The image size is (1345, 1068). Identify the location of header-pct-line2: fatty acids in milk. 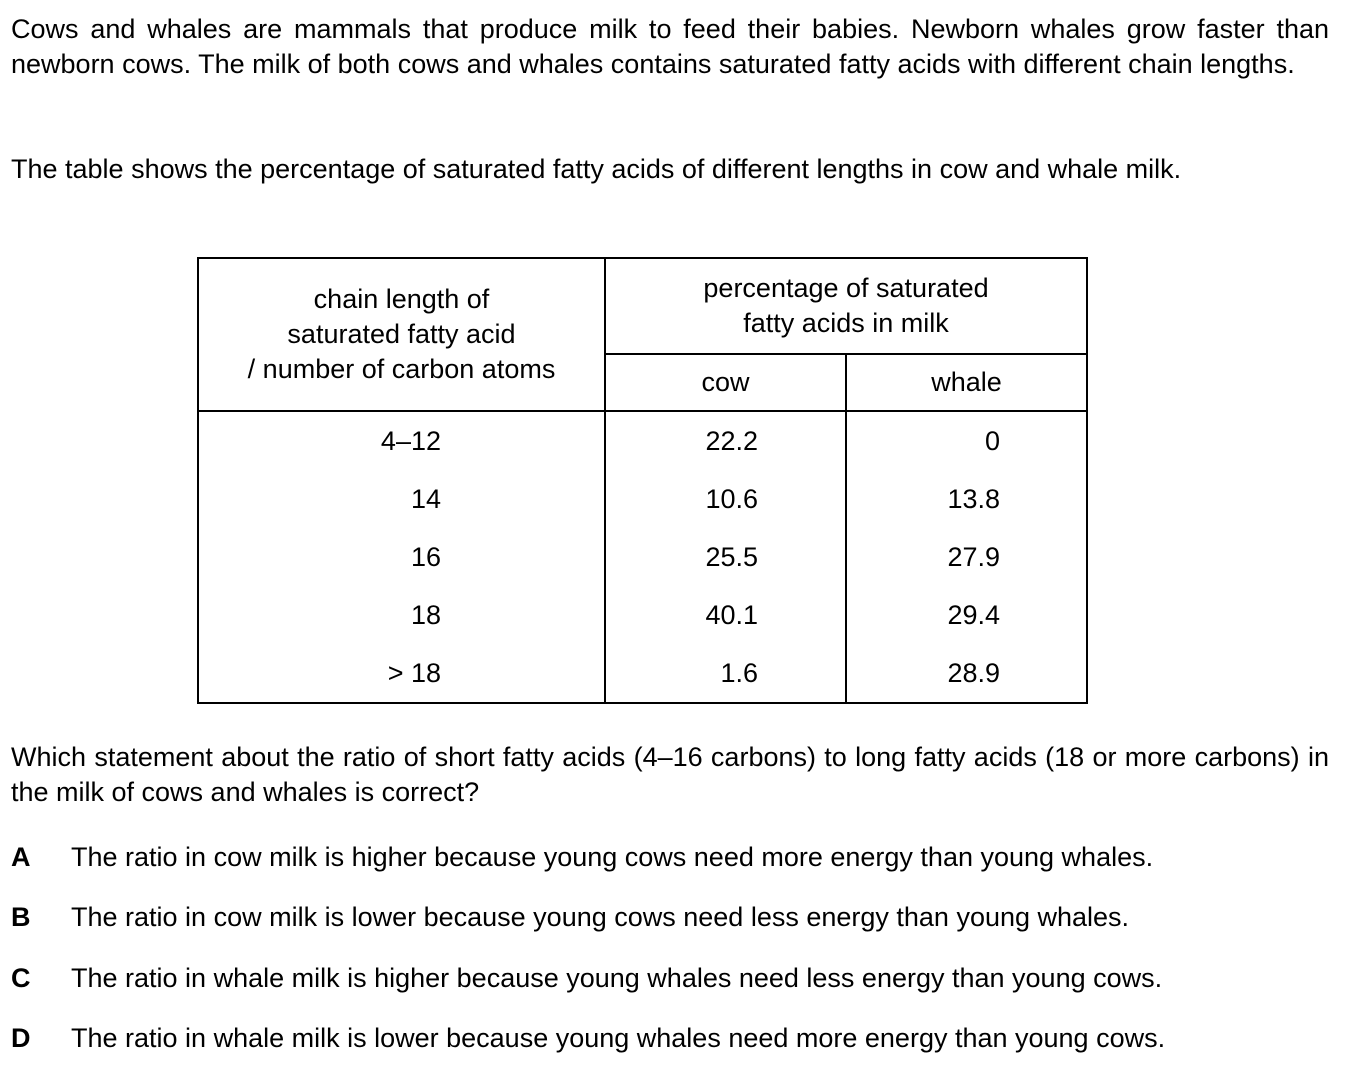
(846, 323).